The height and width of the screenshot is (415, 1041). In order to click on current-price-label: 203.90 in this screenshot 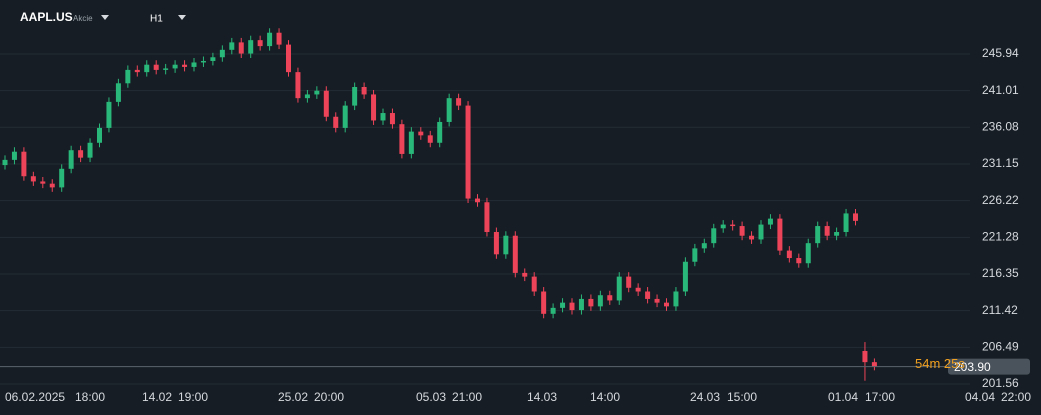, I will do `click(972, 367)`.